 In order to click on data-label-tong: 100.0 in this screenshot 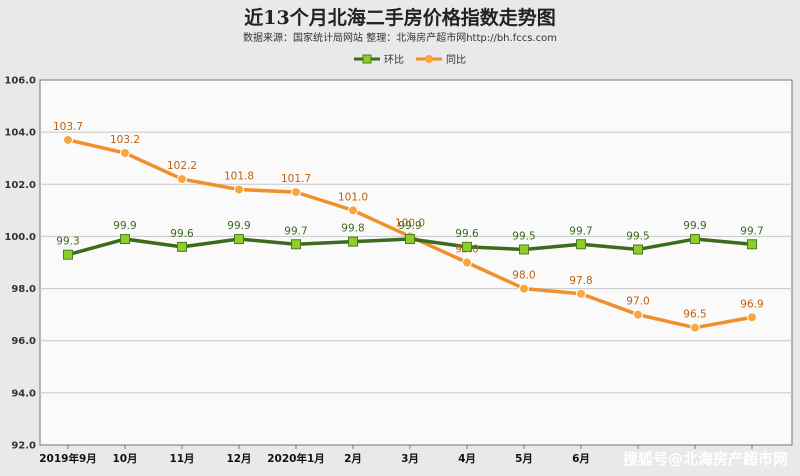, I will do `click(410, 223)`.